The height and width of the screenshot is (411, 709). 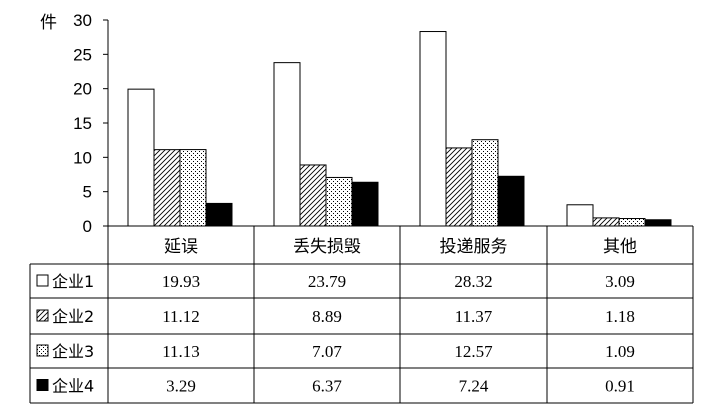 I want to click on bar-企业3-延误, so click(x=193, y=188).